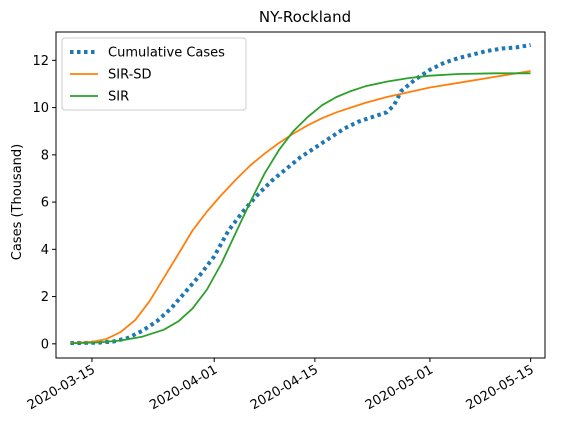  Describe the element at coordinates (45, 250) in the screenshot. I see `y-tick-label-2: 4` at that location.